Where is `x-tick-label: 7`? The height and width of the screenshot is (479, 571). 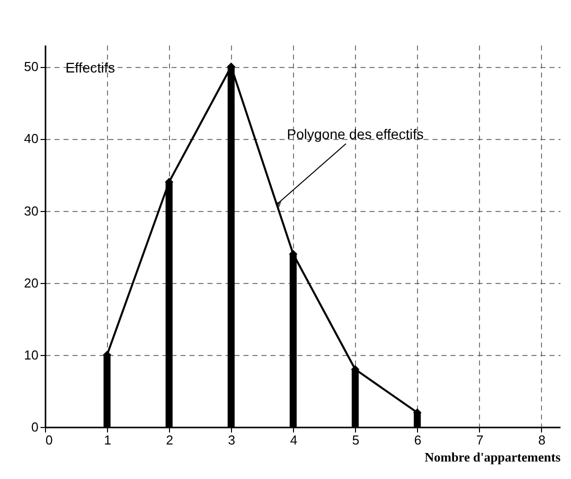 x-tick-label: 7 is located at coordinates (480, 440).